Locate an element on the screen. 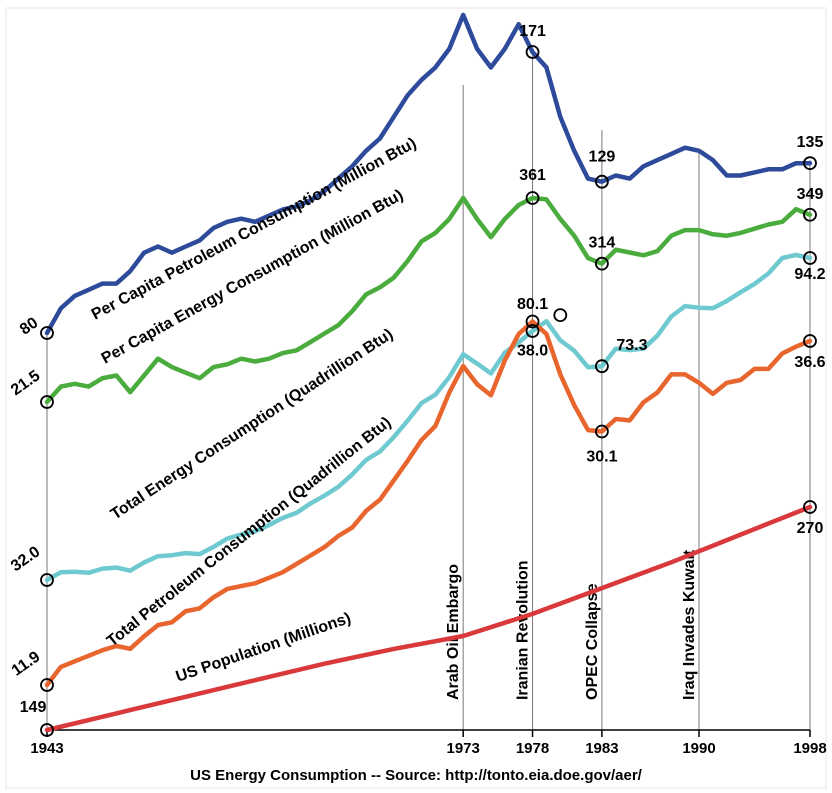  event-label: Iranian Revolution is located at coordinates (523, 630).